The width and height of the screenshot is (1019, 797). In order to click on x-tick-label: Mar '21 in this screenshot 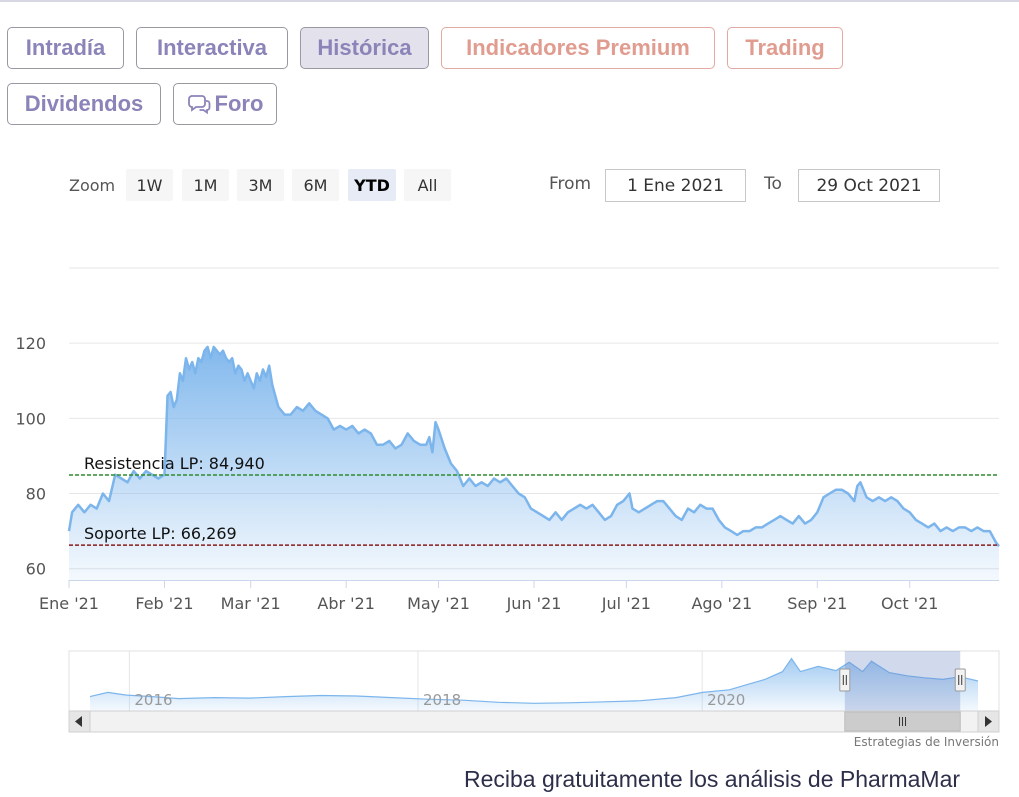, I will do `click(251, 603)`.